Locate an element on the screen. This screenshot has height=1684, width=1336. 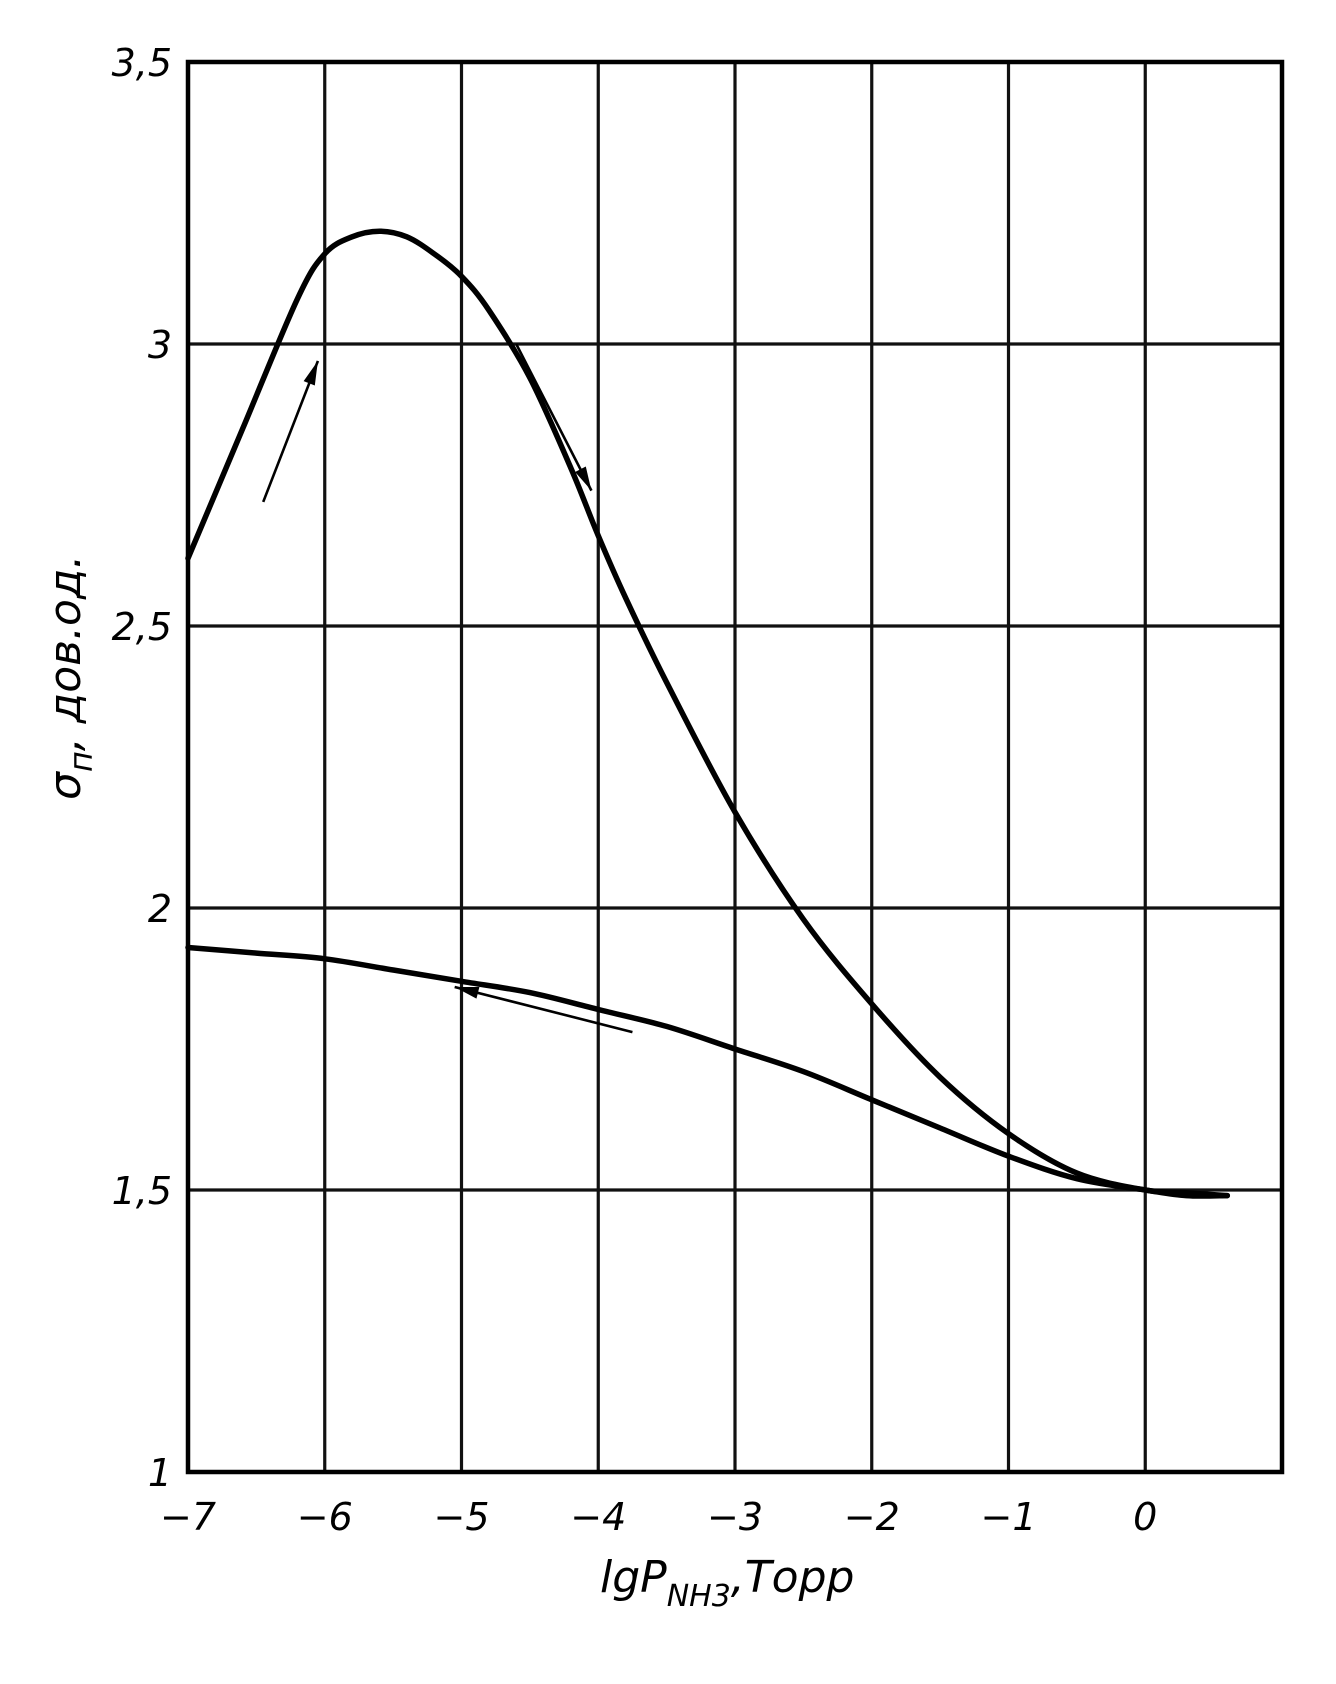
x-axis-label: lgPNH3,Торр is located at coordinates (727, 1583).